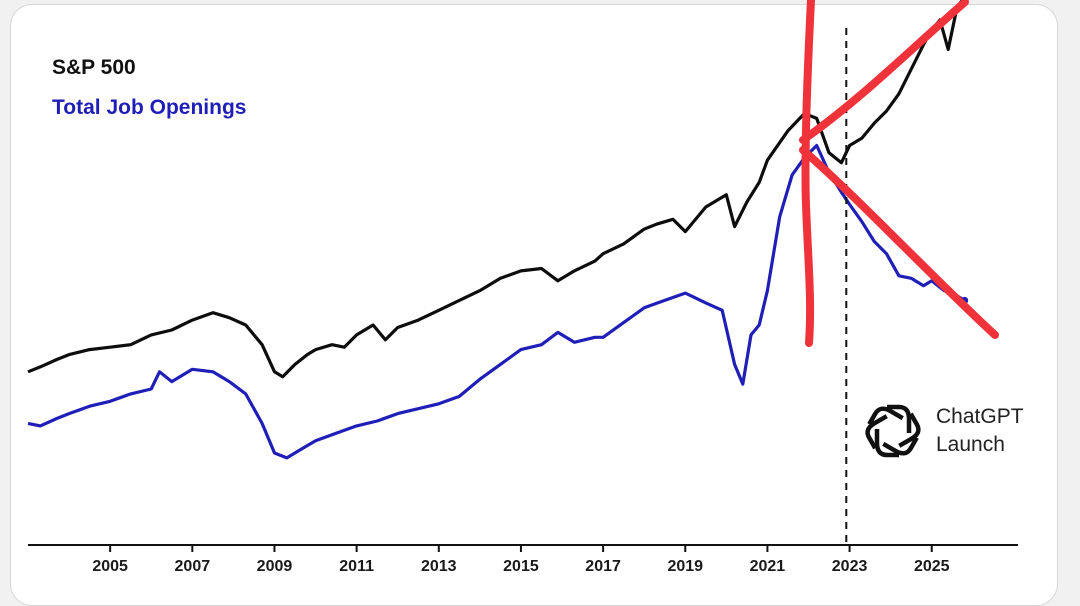 The height and width of the screenshot is (606, 1080). I want to click on x-tick-label: 2015, so click(521, 566).